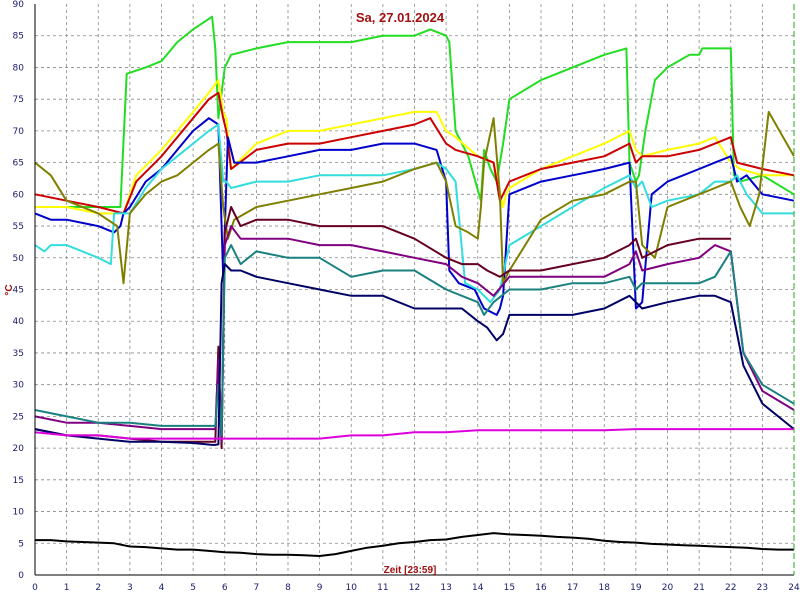 The height and width of the screenshot is (600, 800). What do you see at coordinates (21, 576) in the screenshot?
I see `y-tick-label: 0` at bounding box center [21, 576].